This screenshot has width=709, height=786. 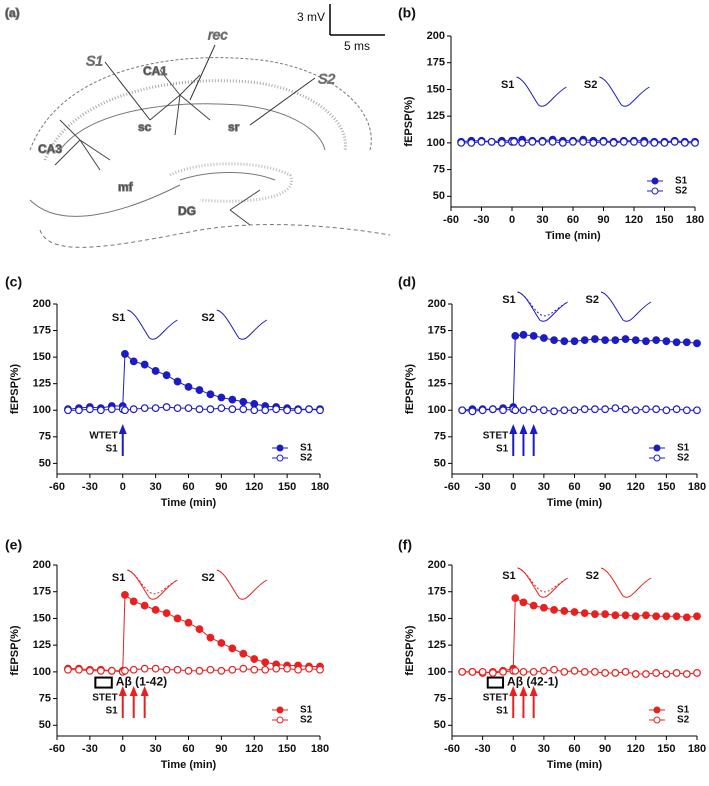 I want to click on panel-label: (e), so click(x=13, y=545).